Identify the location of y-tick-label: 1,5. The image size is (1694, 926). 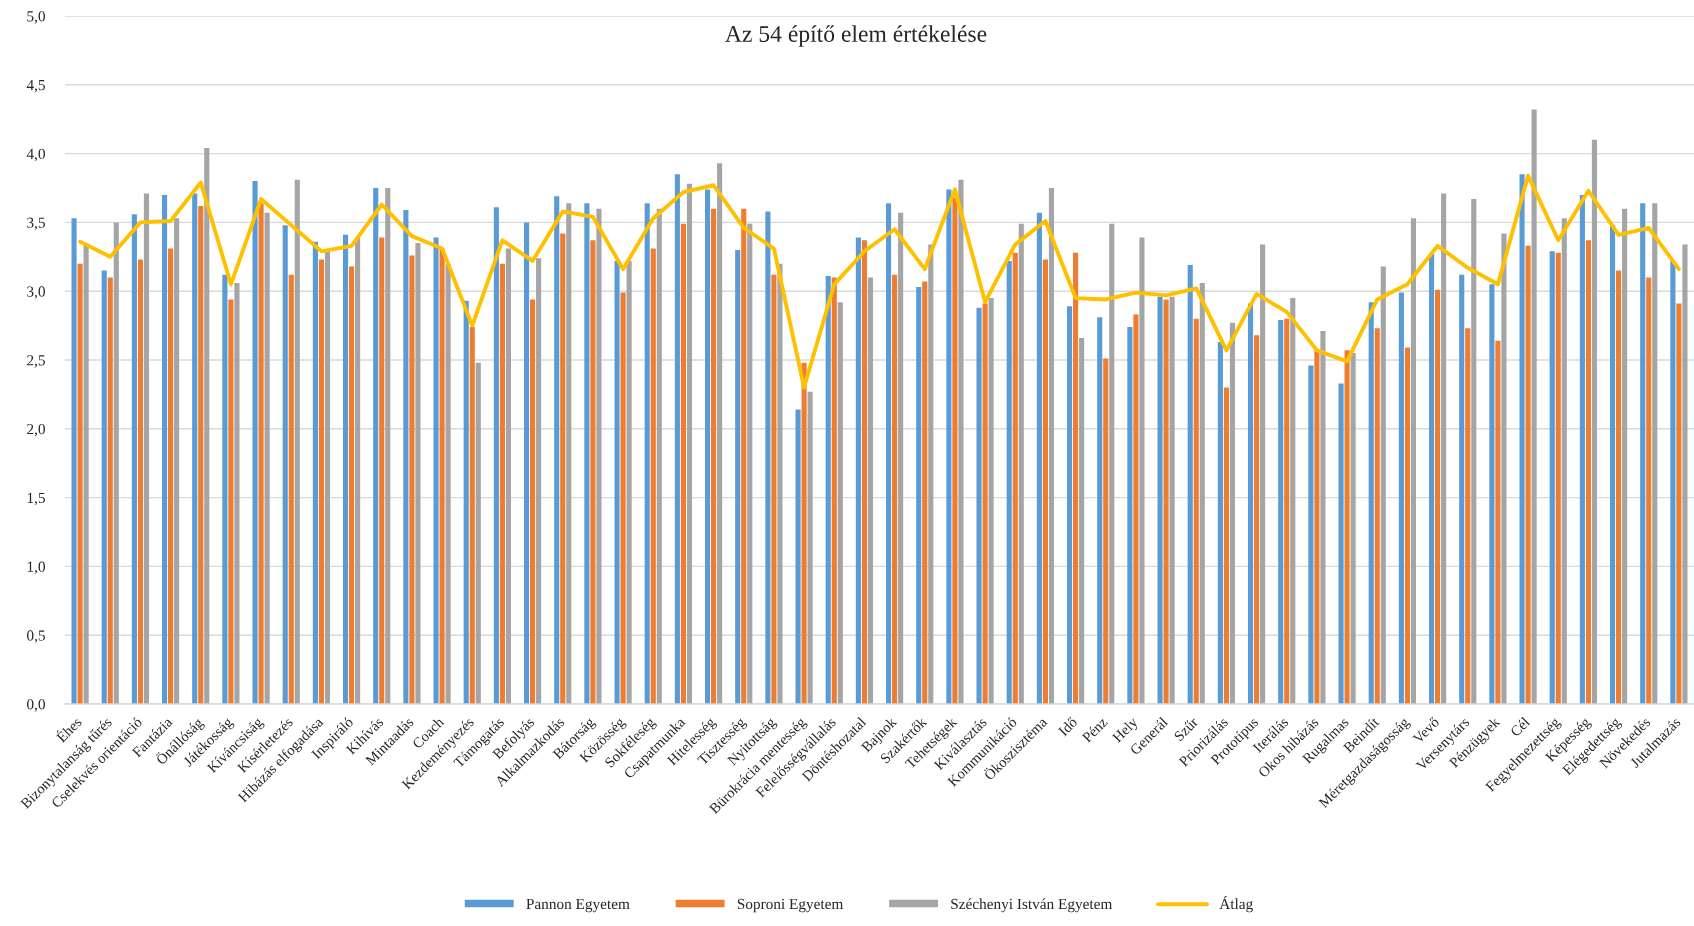
(36, 499).